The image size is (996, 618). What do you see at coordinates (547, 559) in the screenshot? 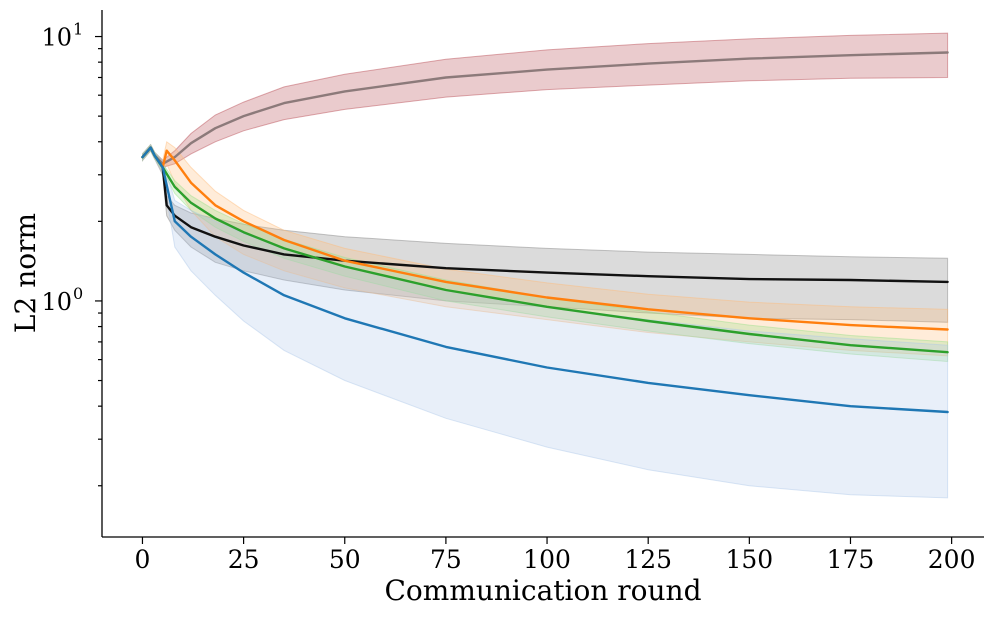
I see `x-tick-label: 100` at bounding box center [547, 559].